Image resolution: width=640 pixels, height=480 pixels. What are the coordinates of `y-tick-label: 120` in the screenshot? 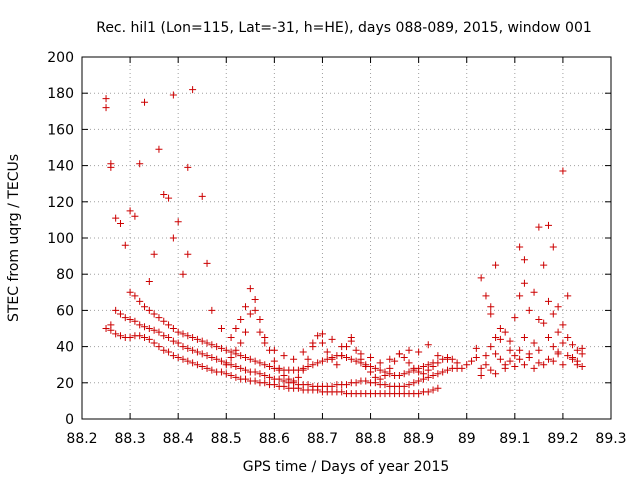 It's located at (60, 203).